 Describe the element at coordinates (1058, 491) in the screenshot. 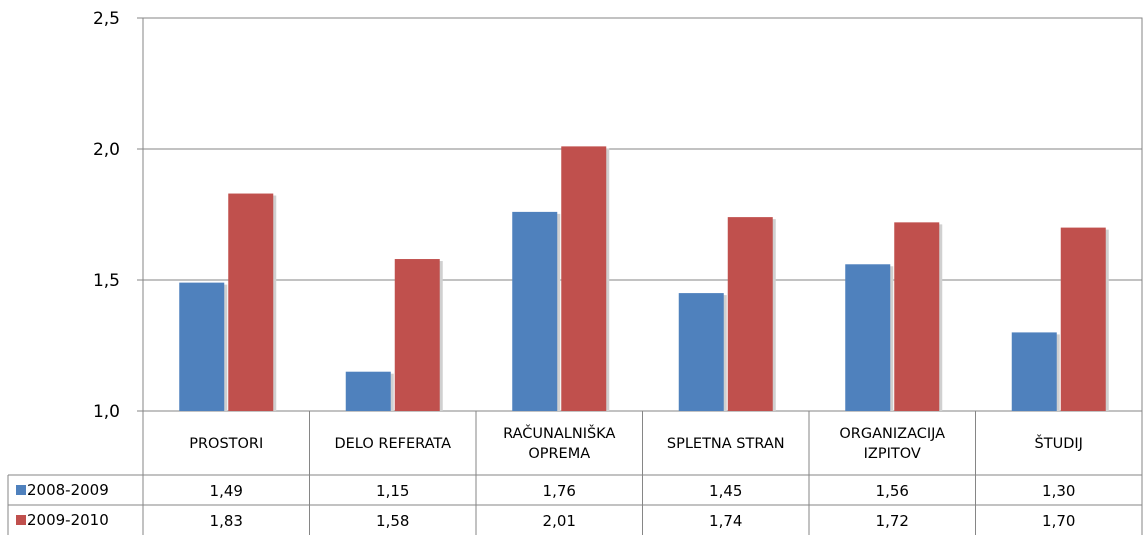

I see `data-label: 1,30` at that location.